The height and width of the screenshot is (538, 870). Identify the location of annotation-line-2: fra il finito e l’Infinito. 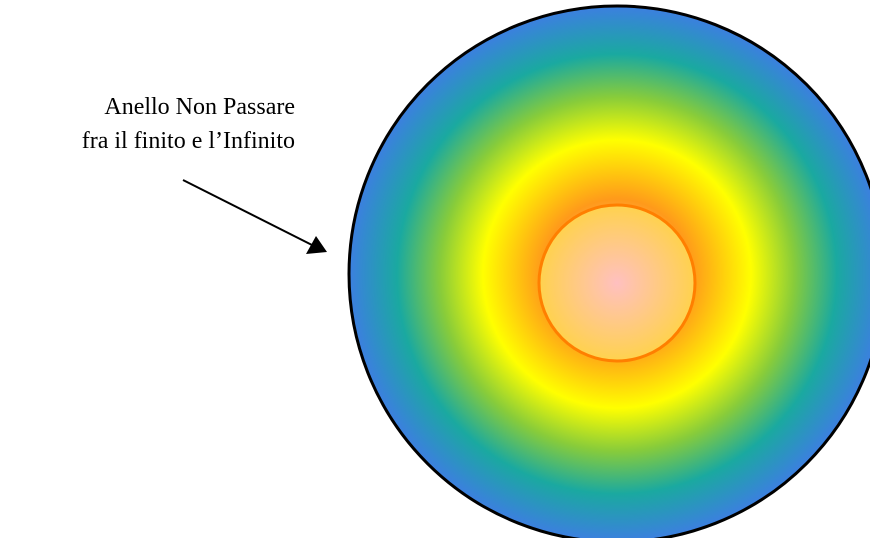
(188, 141).